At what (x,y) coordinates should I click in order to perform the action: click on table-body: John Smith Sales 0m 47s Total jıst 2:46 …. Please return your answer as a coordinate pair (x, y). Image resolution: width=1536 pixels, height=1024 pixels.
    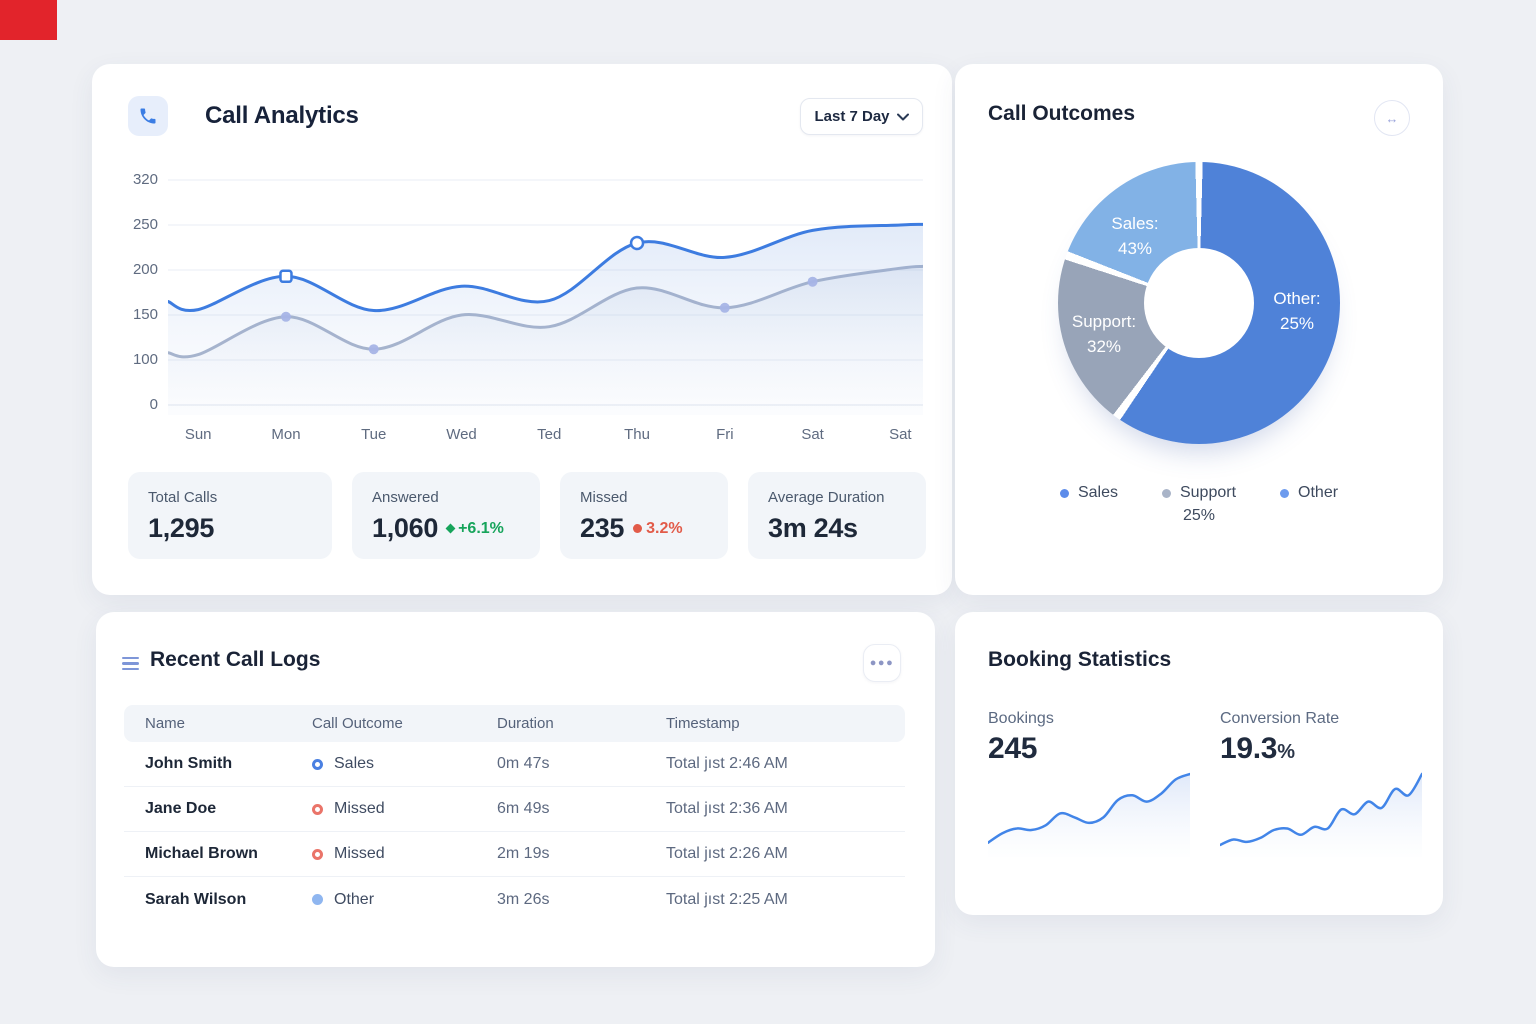
    Looking at the image, I should click on (514, 832).